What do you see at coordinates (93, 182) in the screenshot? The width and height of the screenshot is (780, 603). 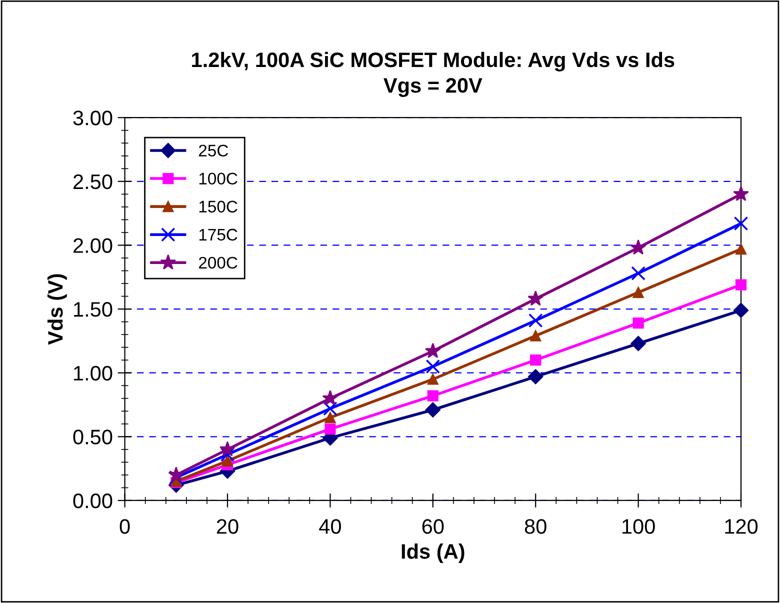 I see `y-tick-label: 2.50` at bounding box center [93, 182].